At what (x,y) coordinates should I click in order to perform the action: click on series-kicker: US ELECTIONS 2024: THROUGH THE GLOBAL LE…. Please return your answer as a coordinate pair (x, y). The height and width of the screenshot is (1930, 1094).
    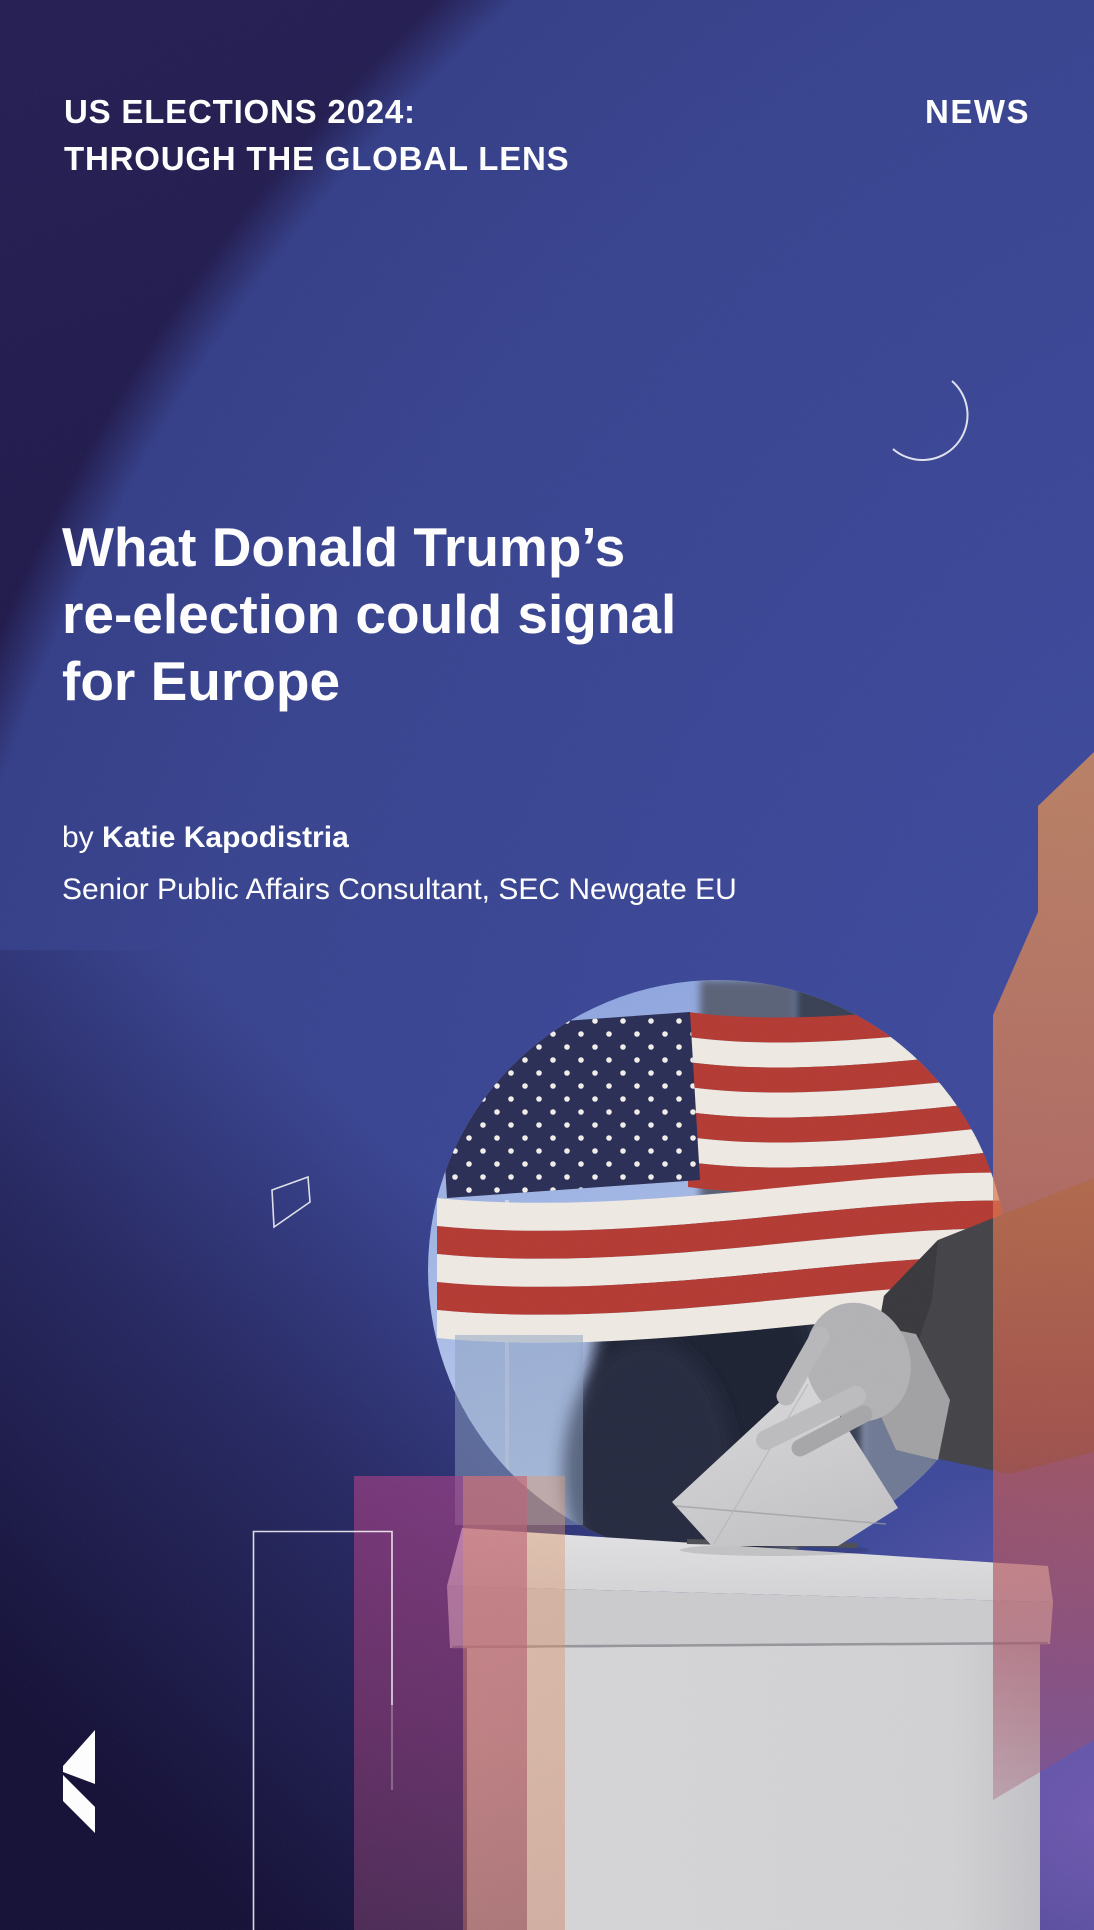
    Looking at the image, I should click on (316, 135).